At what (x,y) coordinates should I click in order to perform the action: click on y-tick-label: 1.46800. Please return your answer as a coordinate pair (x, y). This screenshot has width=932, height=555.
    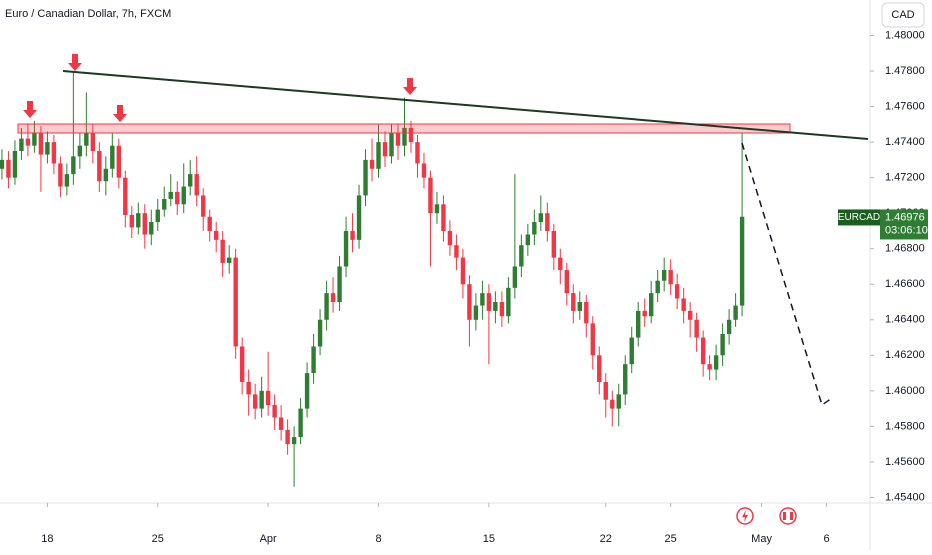
    Looking at the image, I should click on (905, 249).